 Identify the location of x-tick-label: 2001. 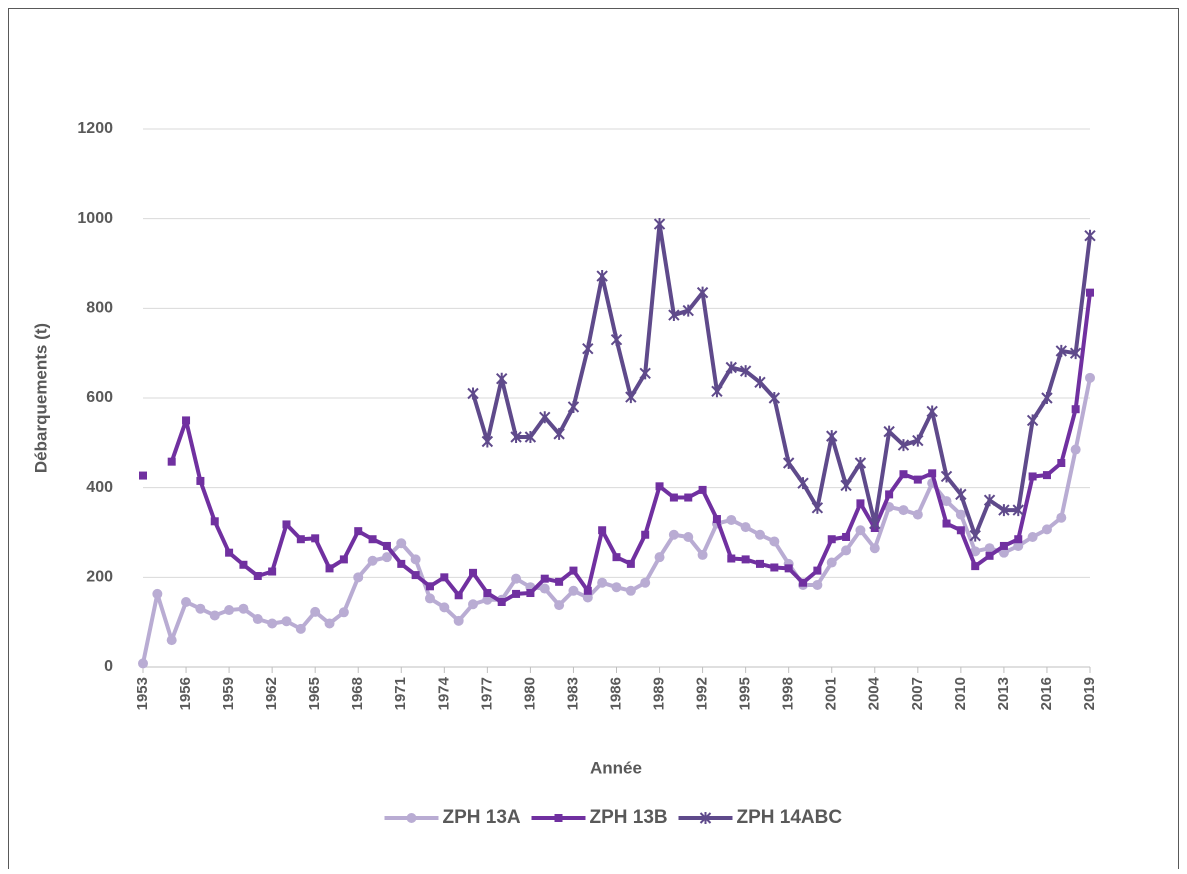
(831, 693).